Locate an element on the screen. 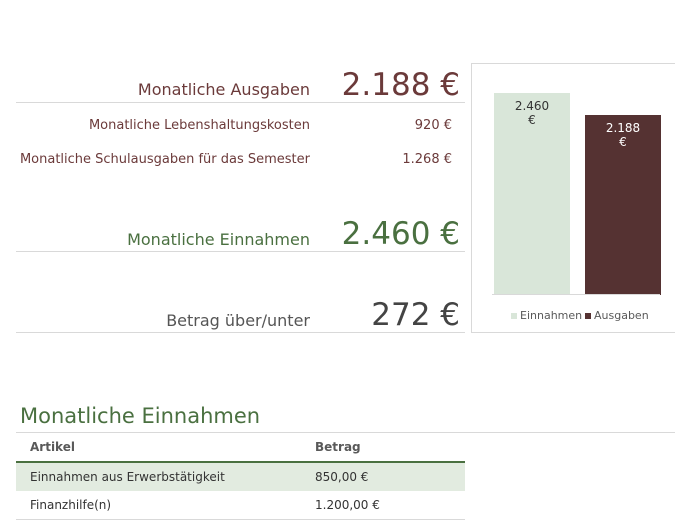  bar-einnahmen is located at coordinates (532, 193).